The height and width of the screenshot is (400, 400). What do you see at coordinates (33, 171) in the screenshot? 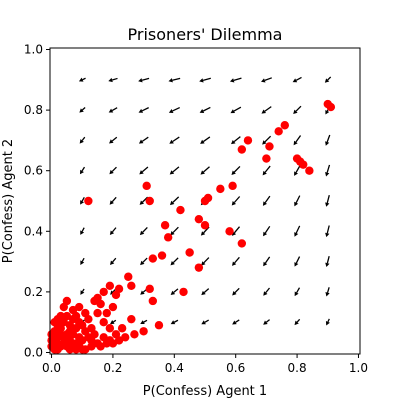
I see `y-tick-label: 0.6` at bounding box center [33, 171].